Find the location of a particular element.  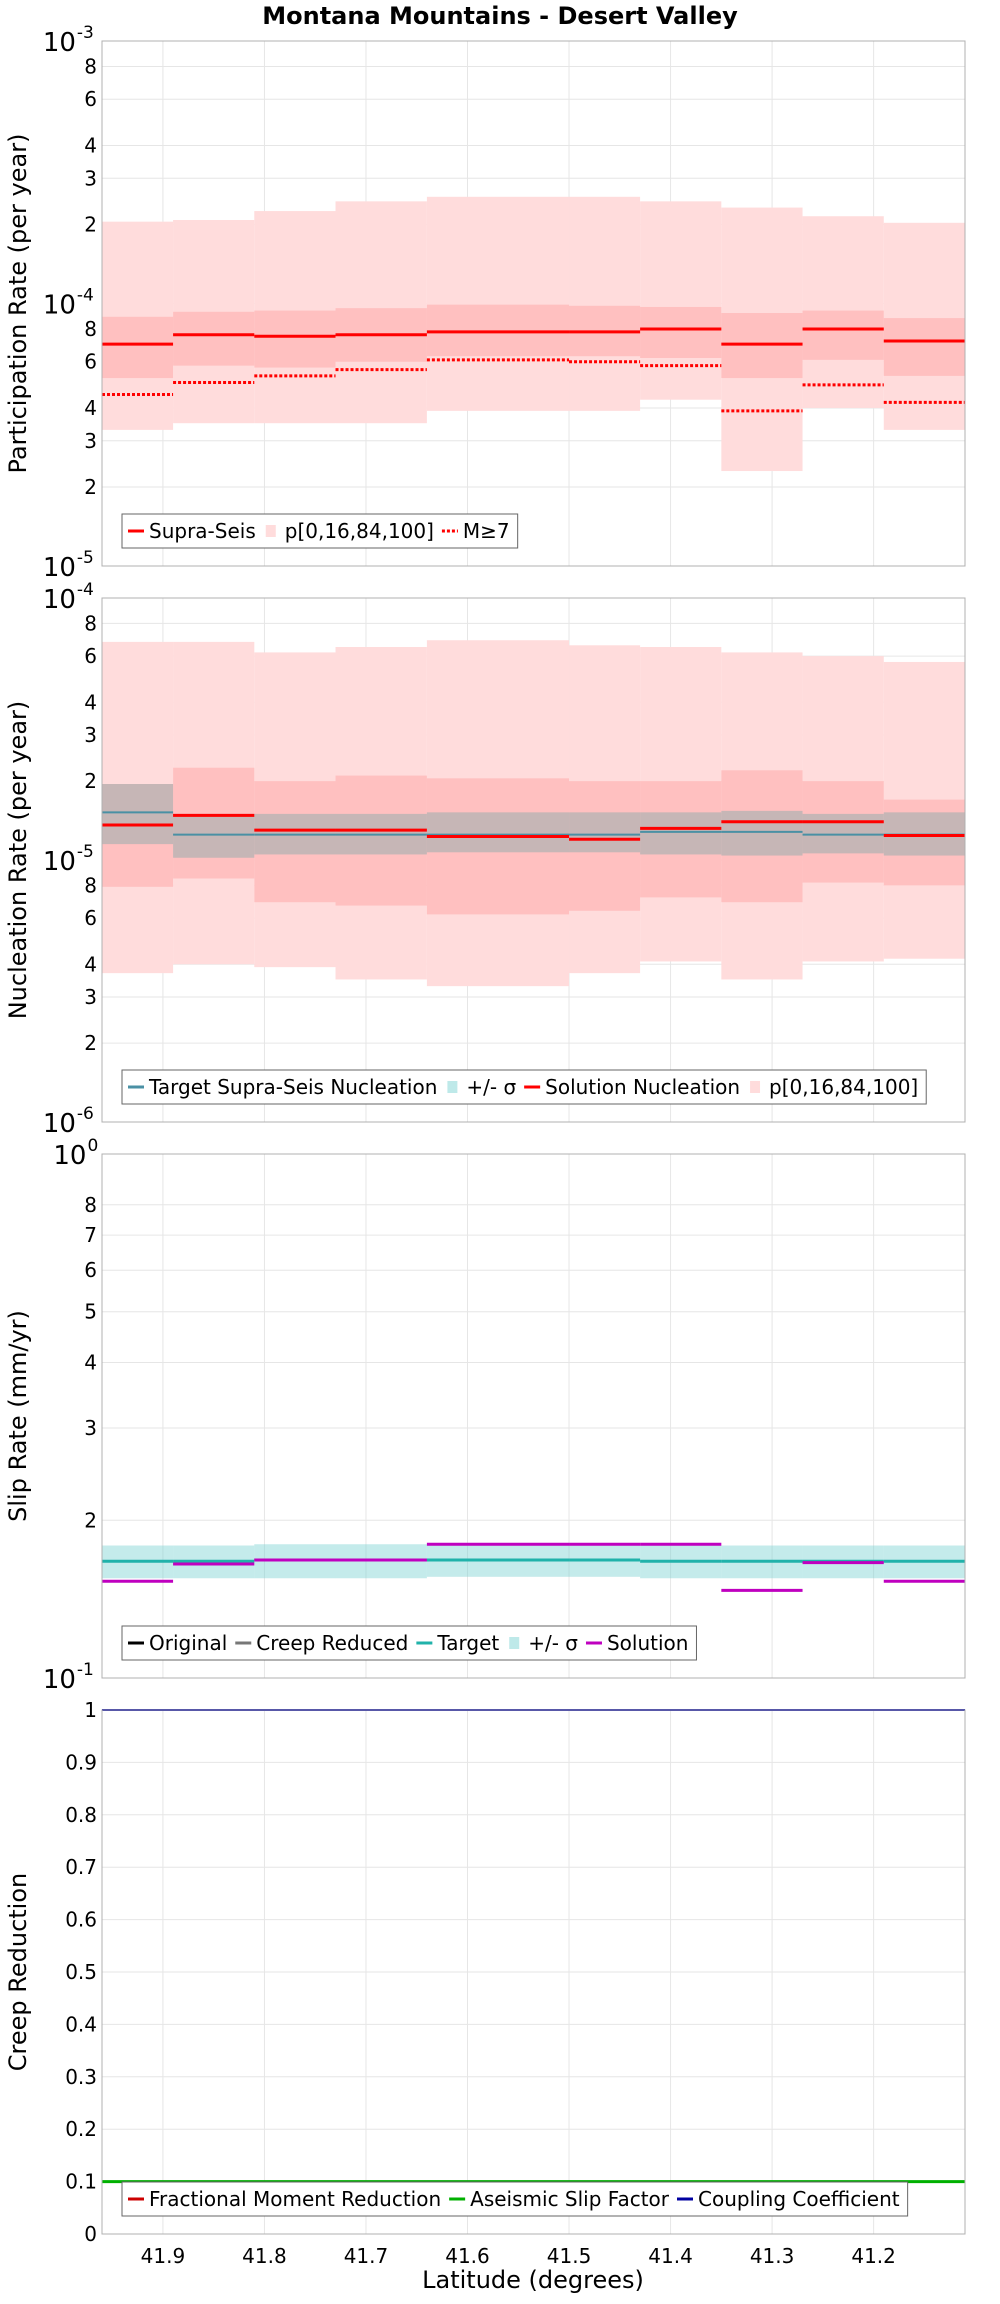

y-axis-label: Slip Rate (mm/yr) is located at coordinates (18, 1416).